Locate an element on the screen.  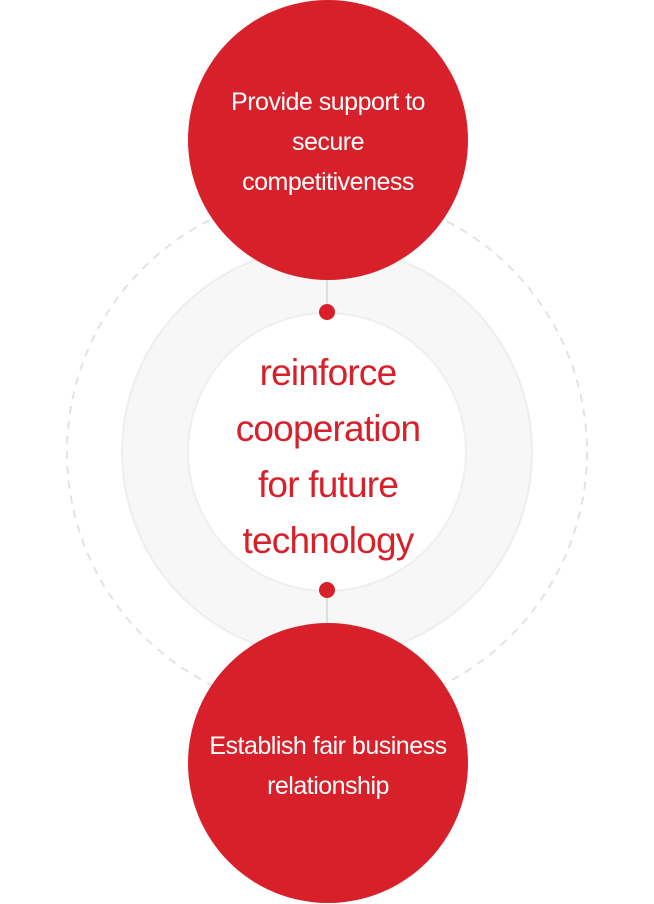
bottom-goal-circle is located at coordinates (328, 763).